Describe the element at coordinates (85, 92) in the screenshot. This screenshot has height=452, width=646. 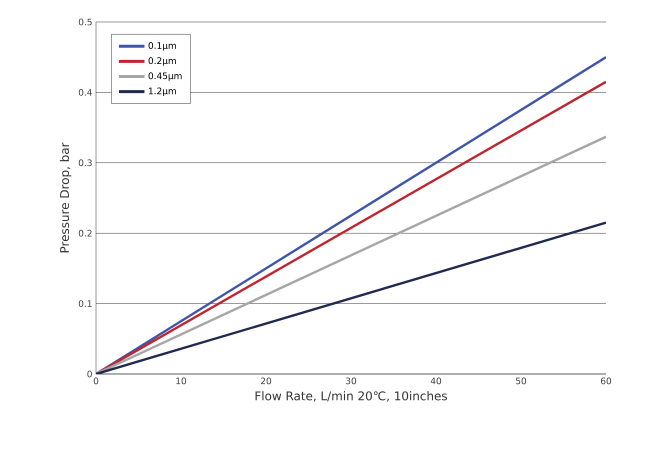
I see `y-tick-label: 0.4` at that location.